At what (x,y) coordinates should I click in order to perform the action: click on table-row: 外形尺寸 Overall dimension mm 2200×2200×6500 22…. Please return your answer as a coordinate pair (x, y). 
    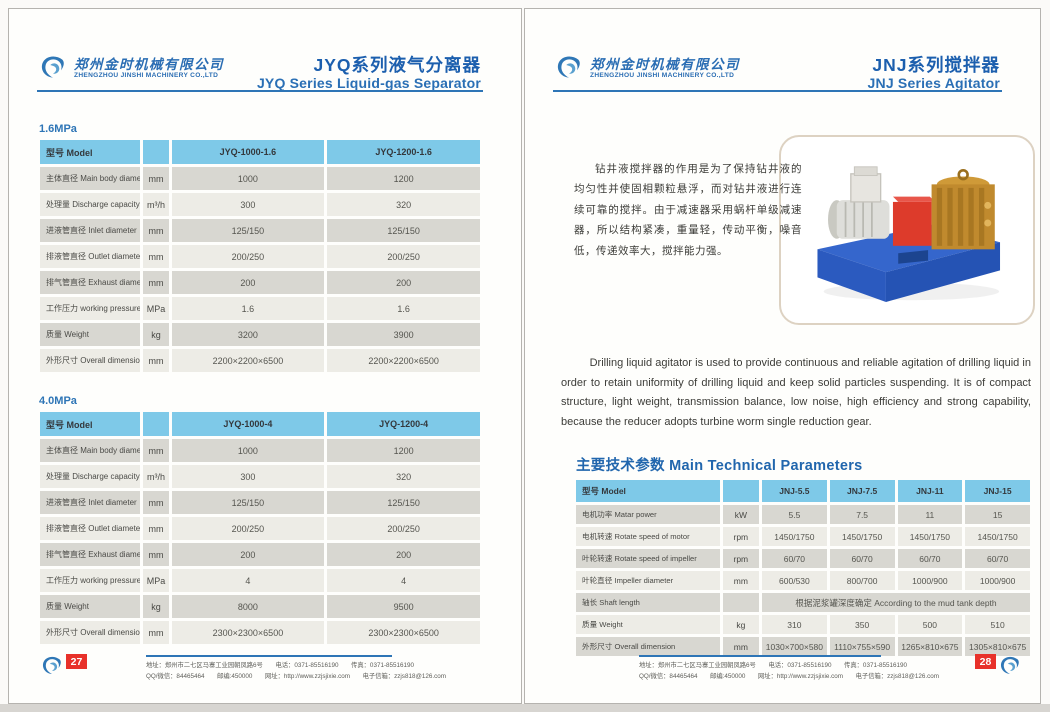
    Looking at the image, I should click on (260, 360).